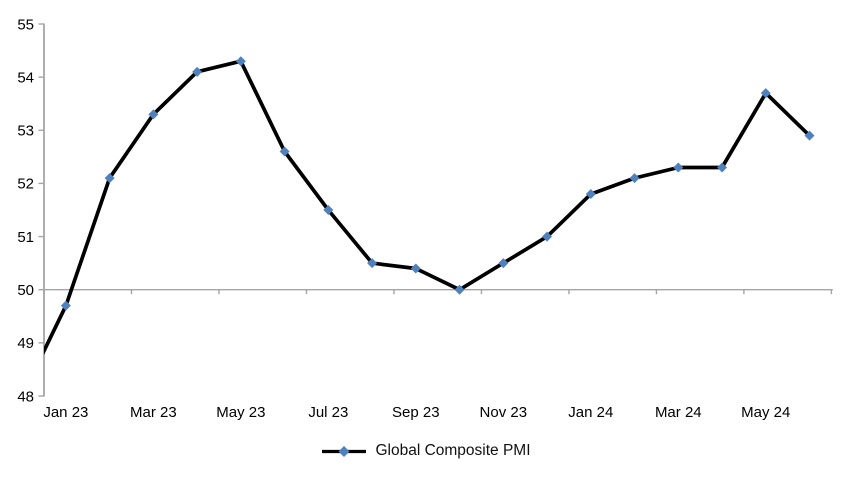 This screenshot has height=481, width=852. I want to click on y-axis-tick-label: 54, so click(25, 77).